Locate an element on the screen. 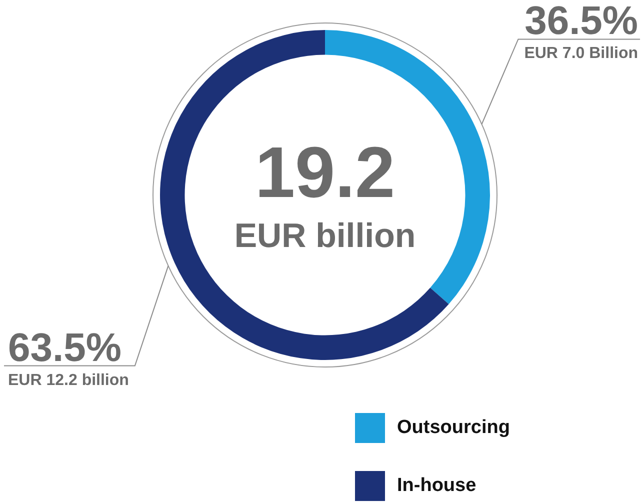 This screenshot has height=502, width=644. legend-label: Outsourcing is located at coordinates (453, 428).